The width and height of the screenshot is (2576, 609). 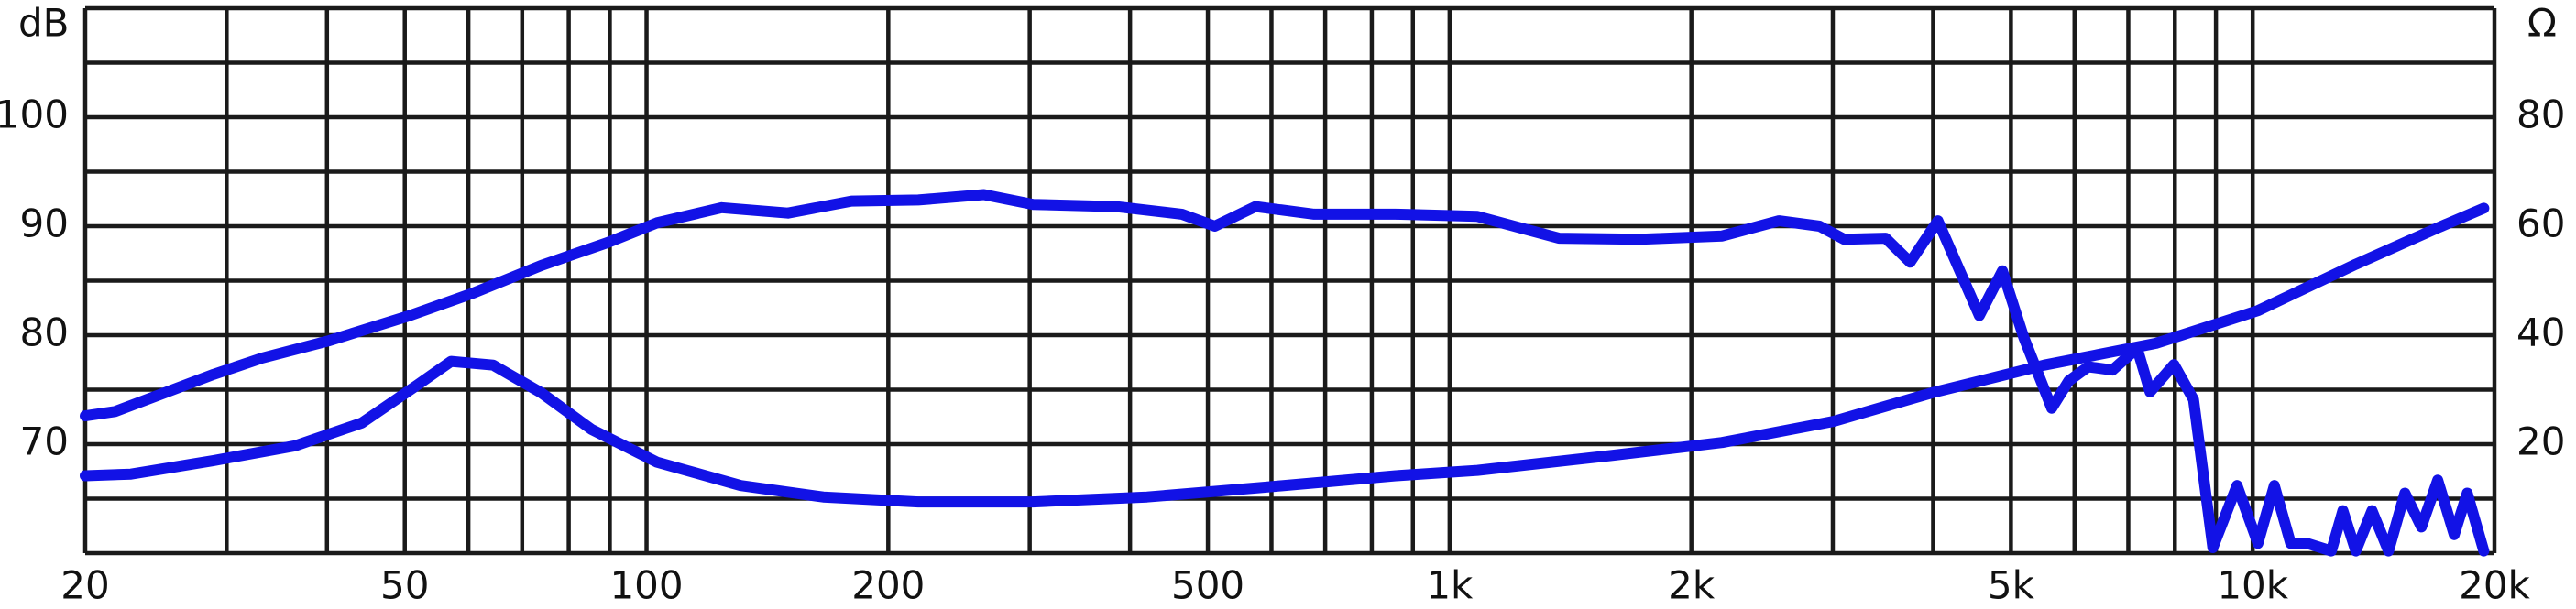 I want to click on x-tick-label: 100, so click(x=646, y=586).